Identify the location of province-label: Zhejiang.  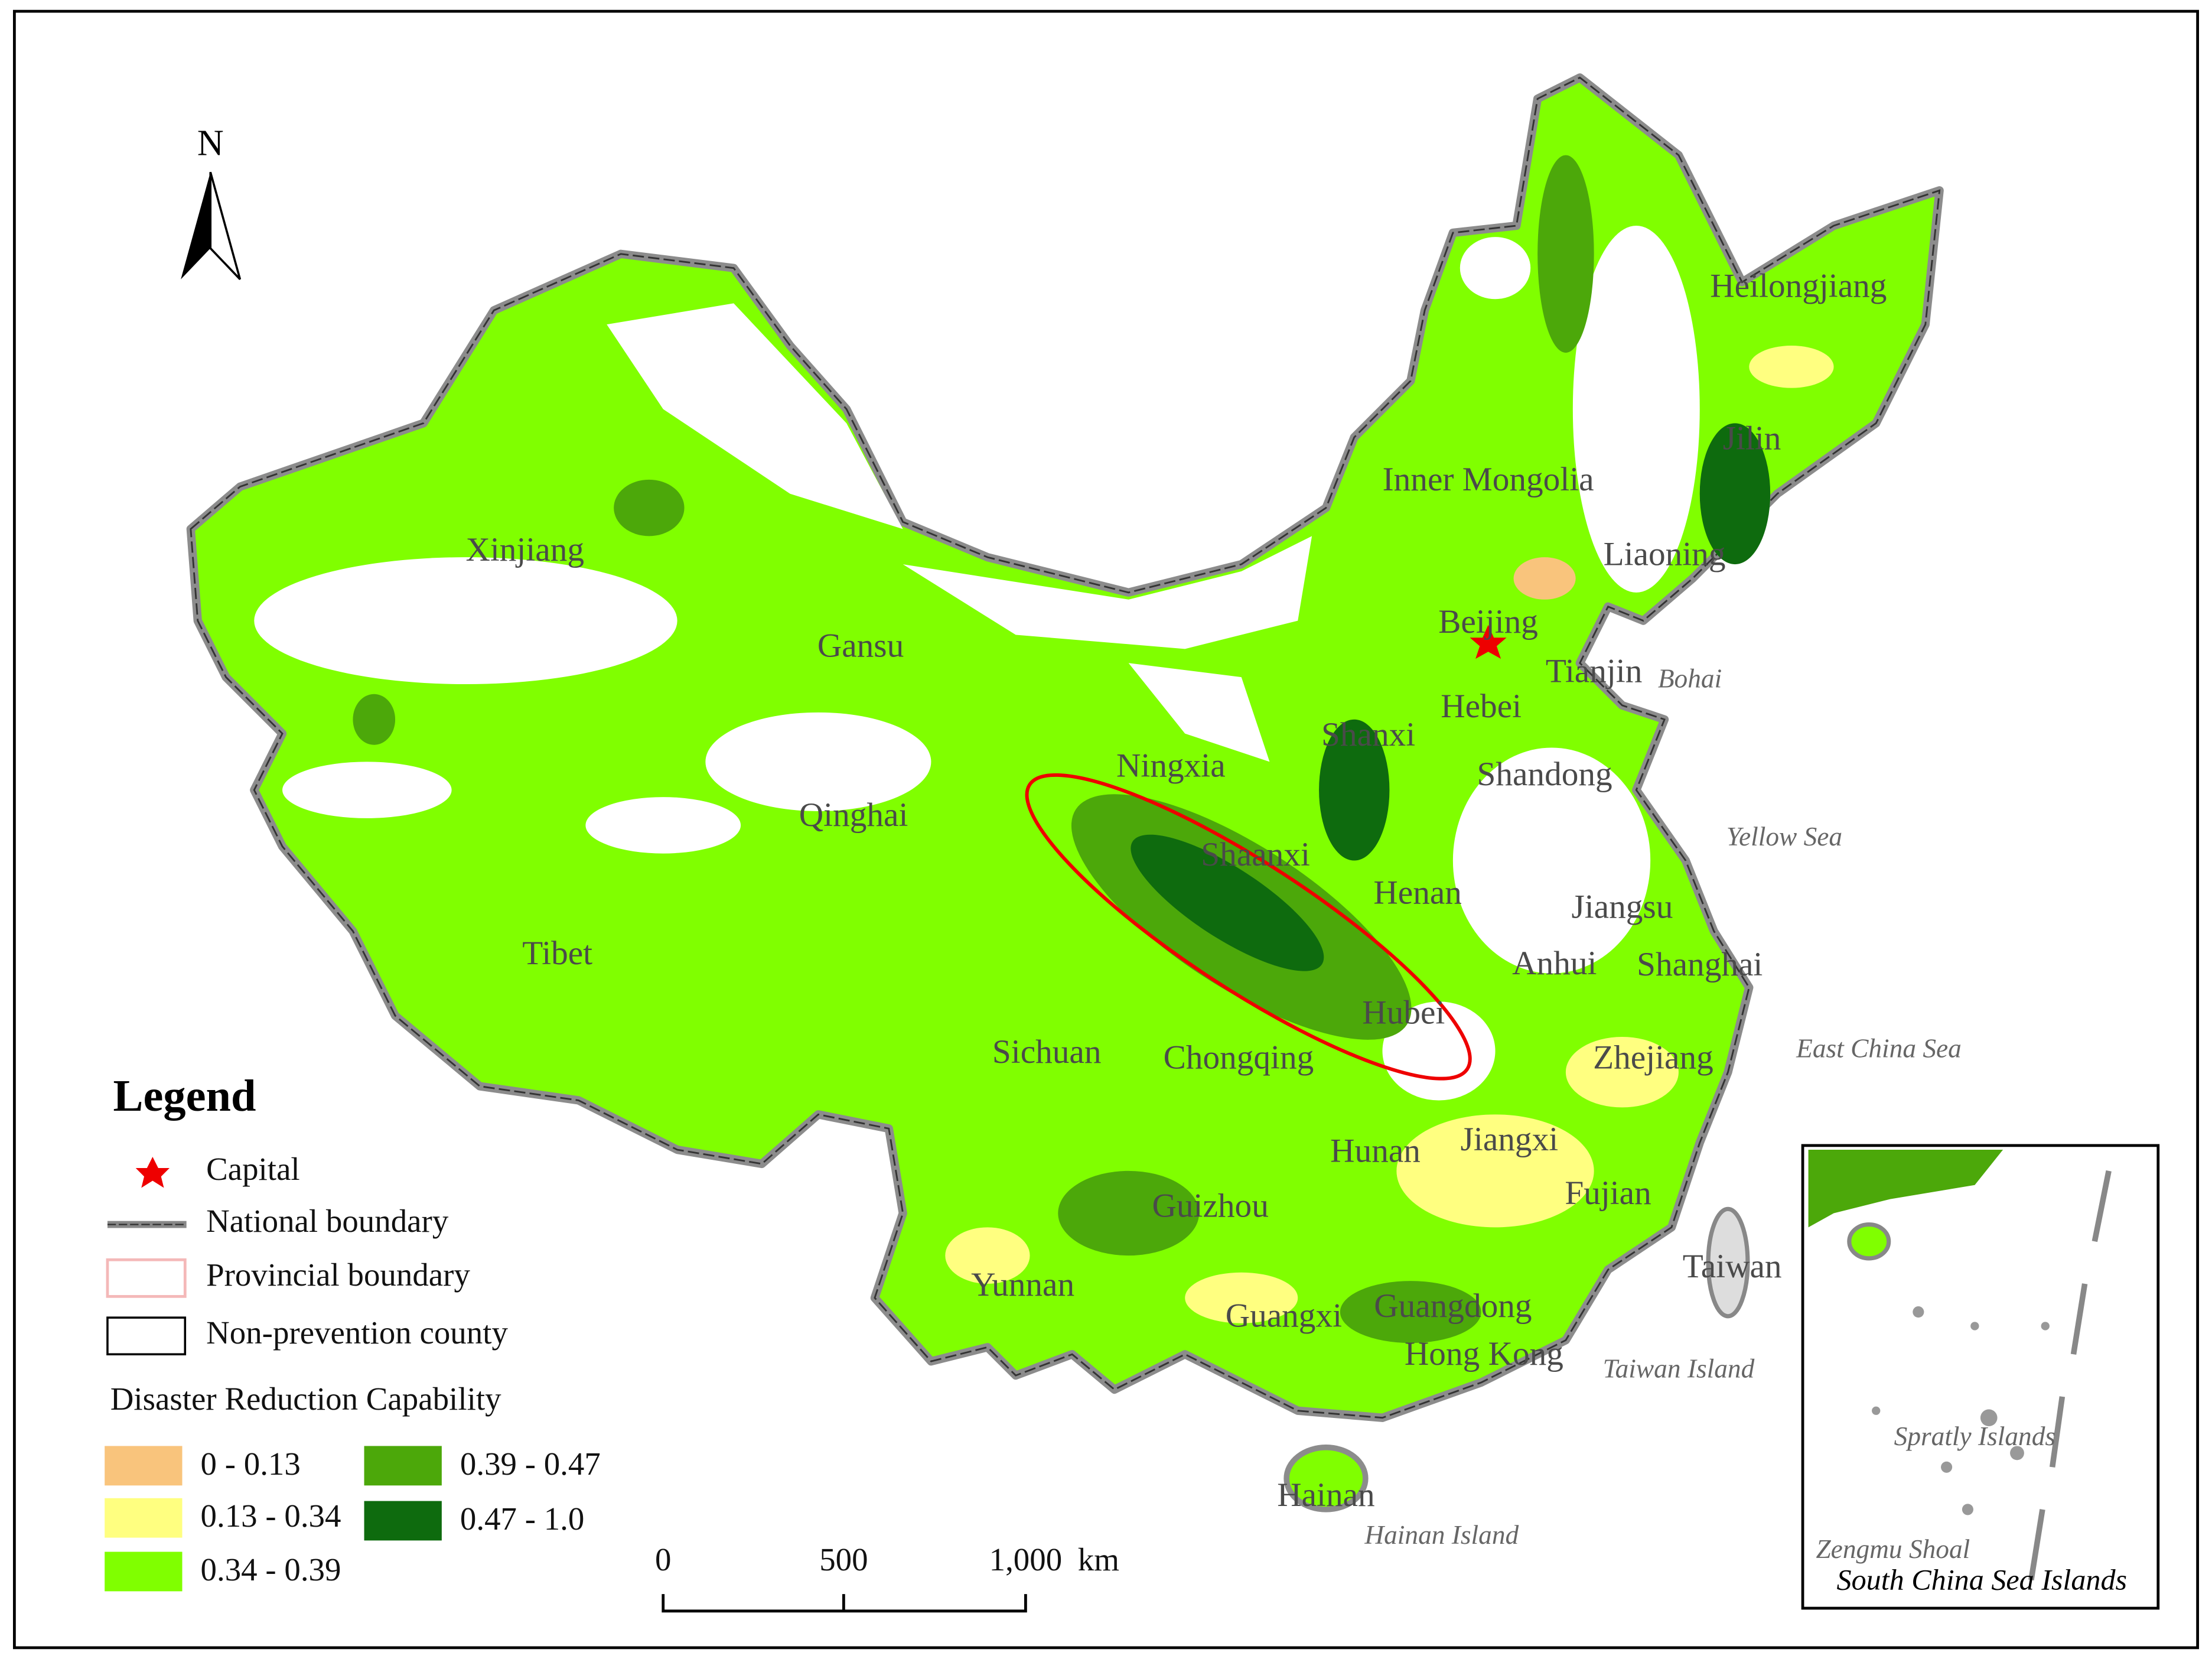
(1653, 1058).